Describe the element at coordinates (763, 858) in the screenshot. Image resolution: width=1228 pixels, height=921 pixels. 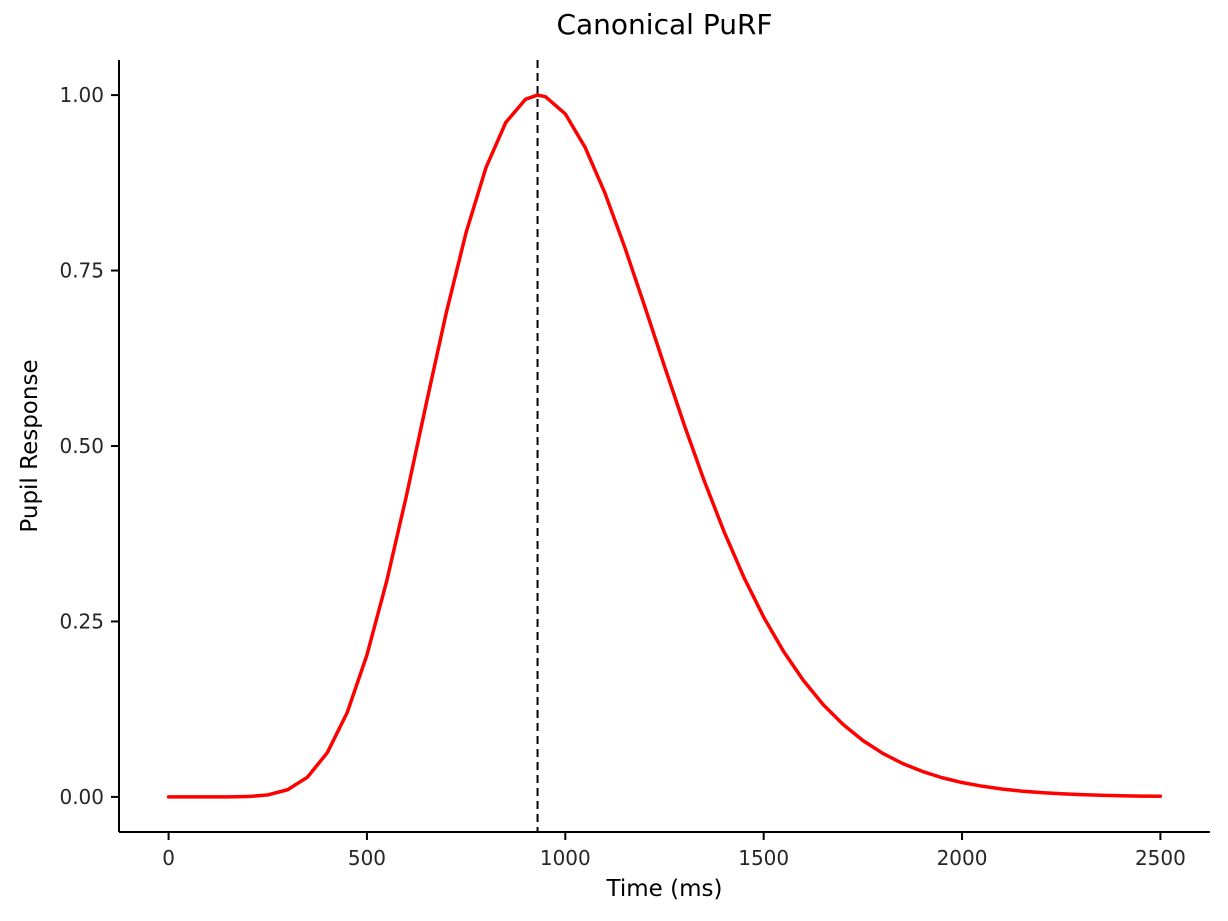
I see `x-tick-label: 1500` at that location.